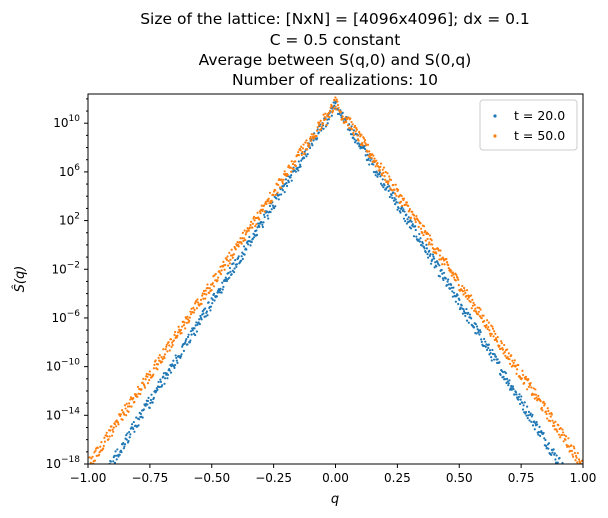 The height and width of the screenshot is (518, 608). What do you see at coordinates (65, 317) in the screenshot?
I see `y-tick-label: 10−6` at bounding box center [65, 317].